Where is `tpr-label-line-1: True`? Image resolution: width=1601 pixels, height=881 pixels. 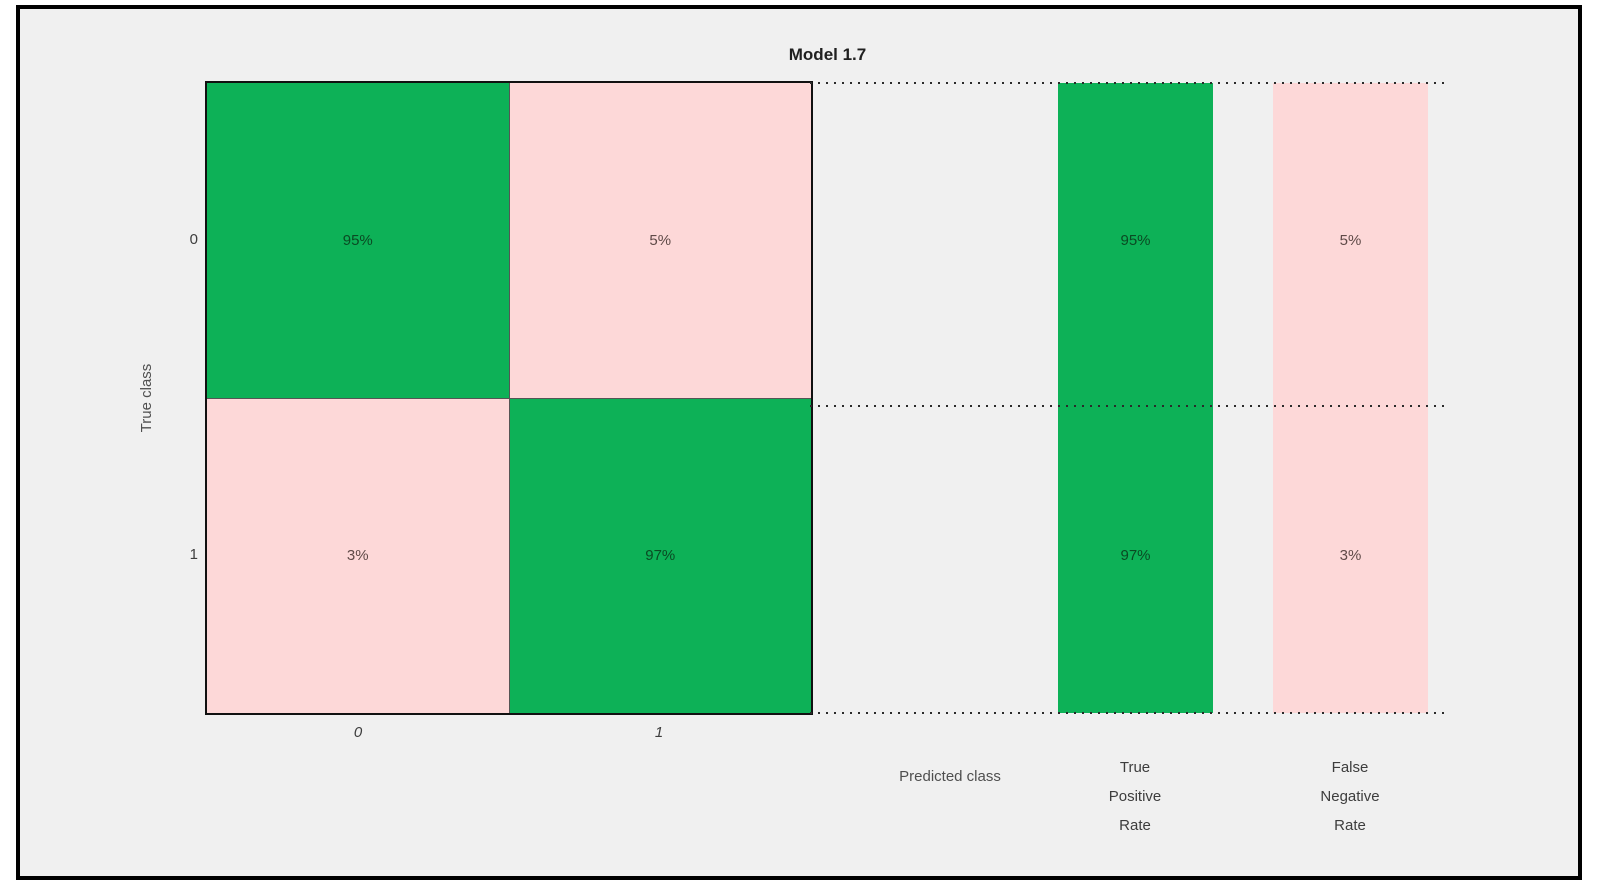
tpr-label-line-1: True is located at coordinates (1135, 767).